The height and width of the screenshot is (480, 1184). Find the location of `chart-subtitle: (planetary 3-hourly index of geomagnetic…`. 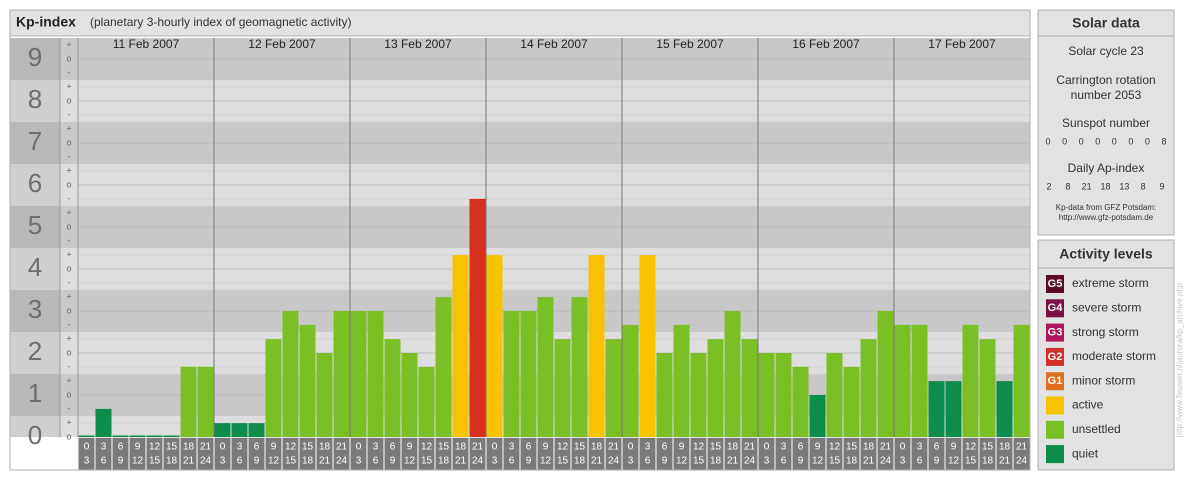

chart-subtitle: (planetary 3-hourly index of geomagnetic… is located at coordinates (220, 22).